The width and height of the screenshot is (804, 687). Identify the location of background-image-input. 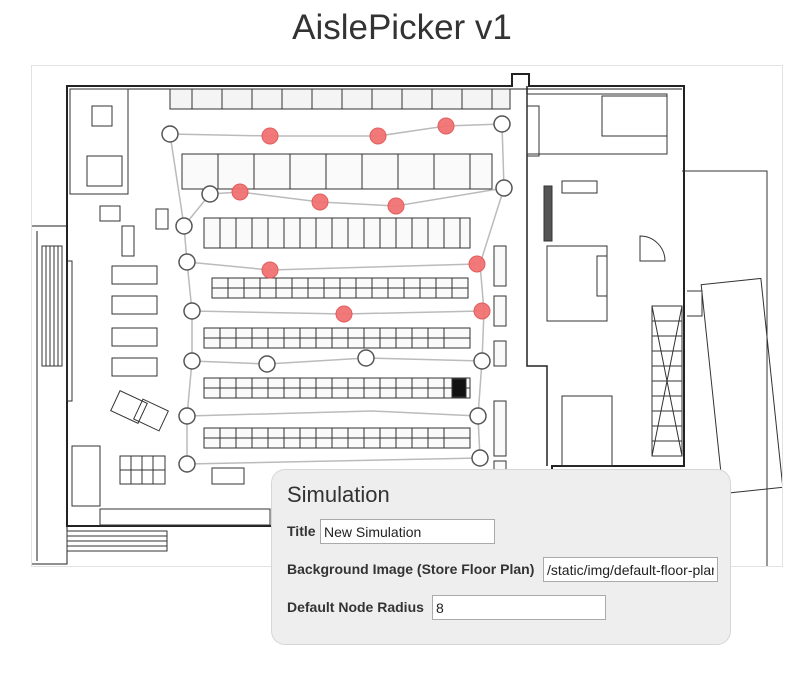
(630, 569).